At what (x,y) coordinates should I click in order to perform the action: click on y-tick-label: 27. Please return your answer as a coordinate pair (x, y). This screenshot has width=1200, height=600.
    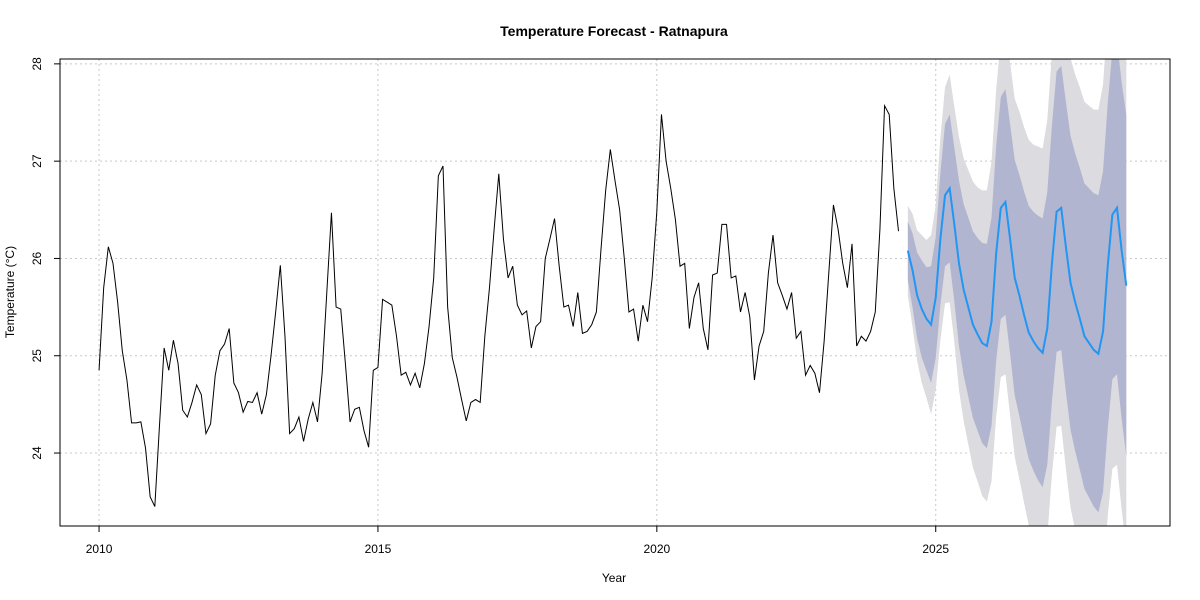
    Looking at the image, I should click on (37, 161).